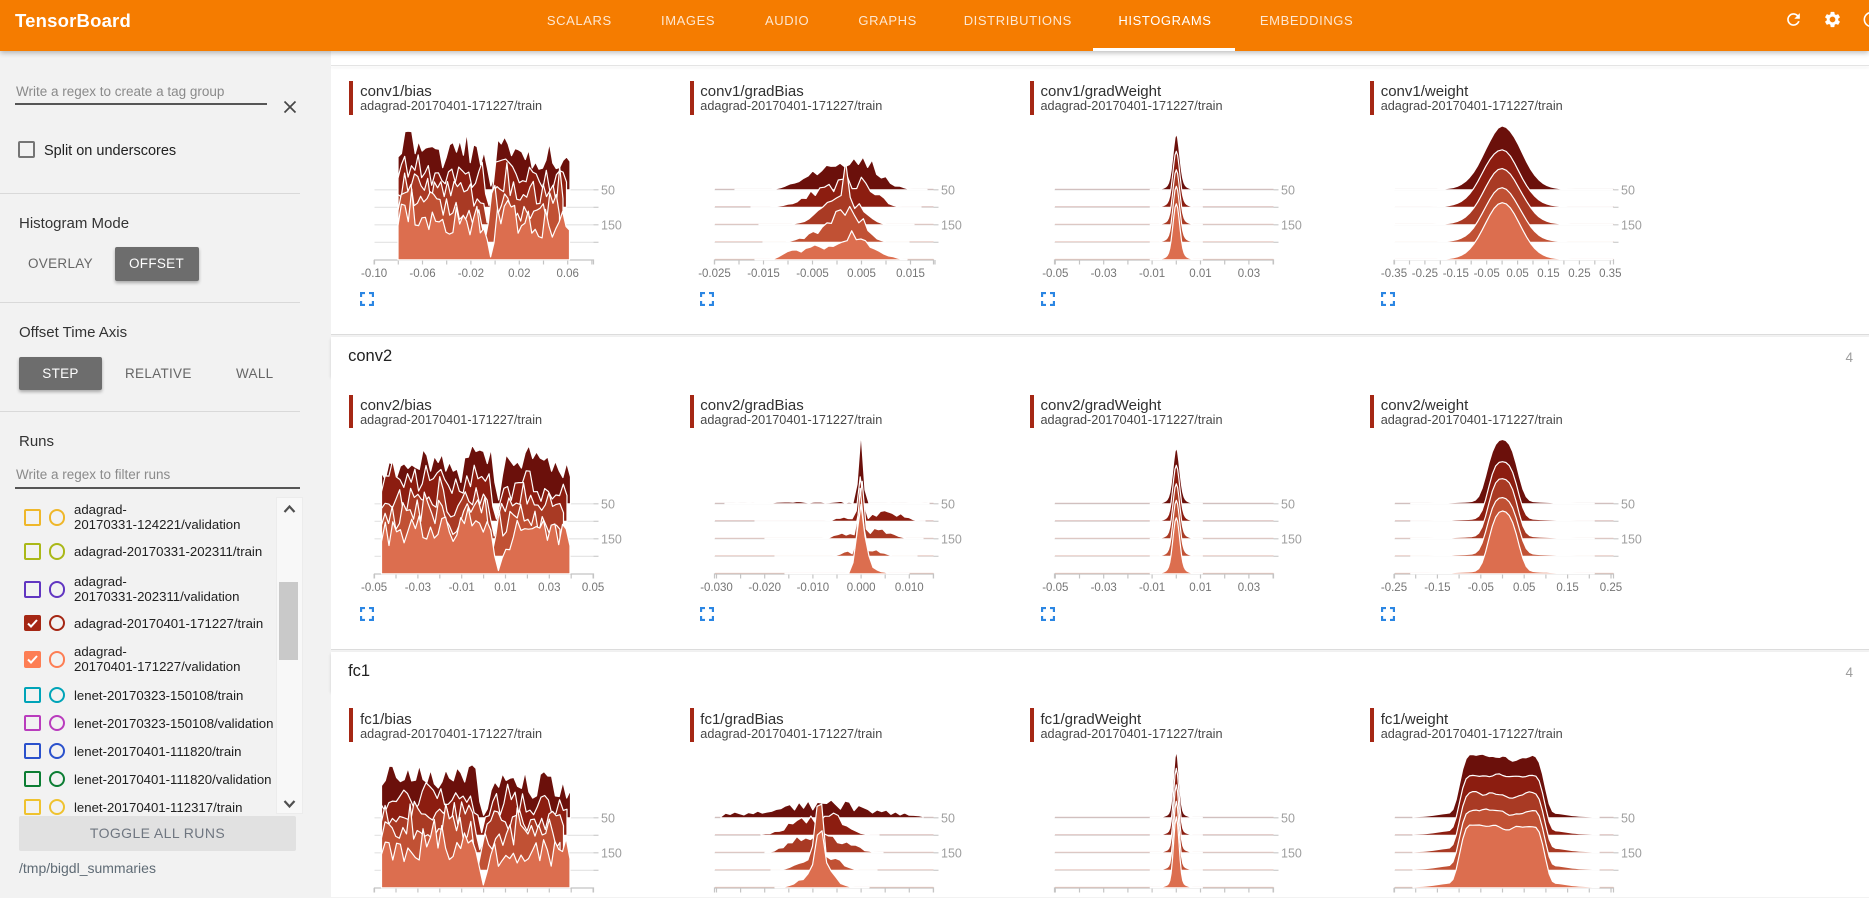 This screenshot has width=1869, height=898. Describe the element at coordinates (1610, 274) in the screenshot. I see `svg-text: 0.35` at that location.